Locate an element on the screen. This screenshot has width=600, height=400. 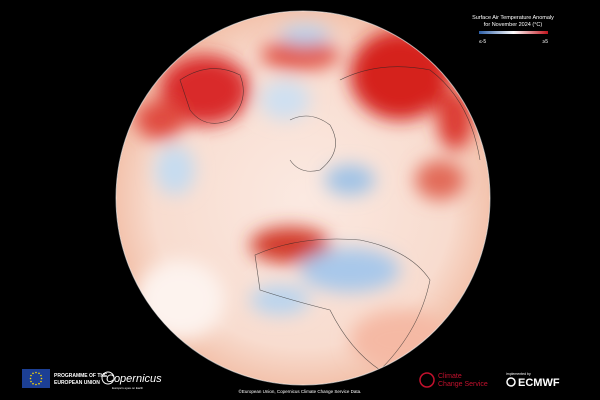
eu-stars is located at coordinates (36, 378).